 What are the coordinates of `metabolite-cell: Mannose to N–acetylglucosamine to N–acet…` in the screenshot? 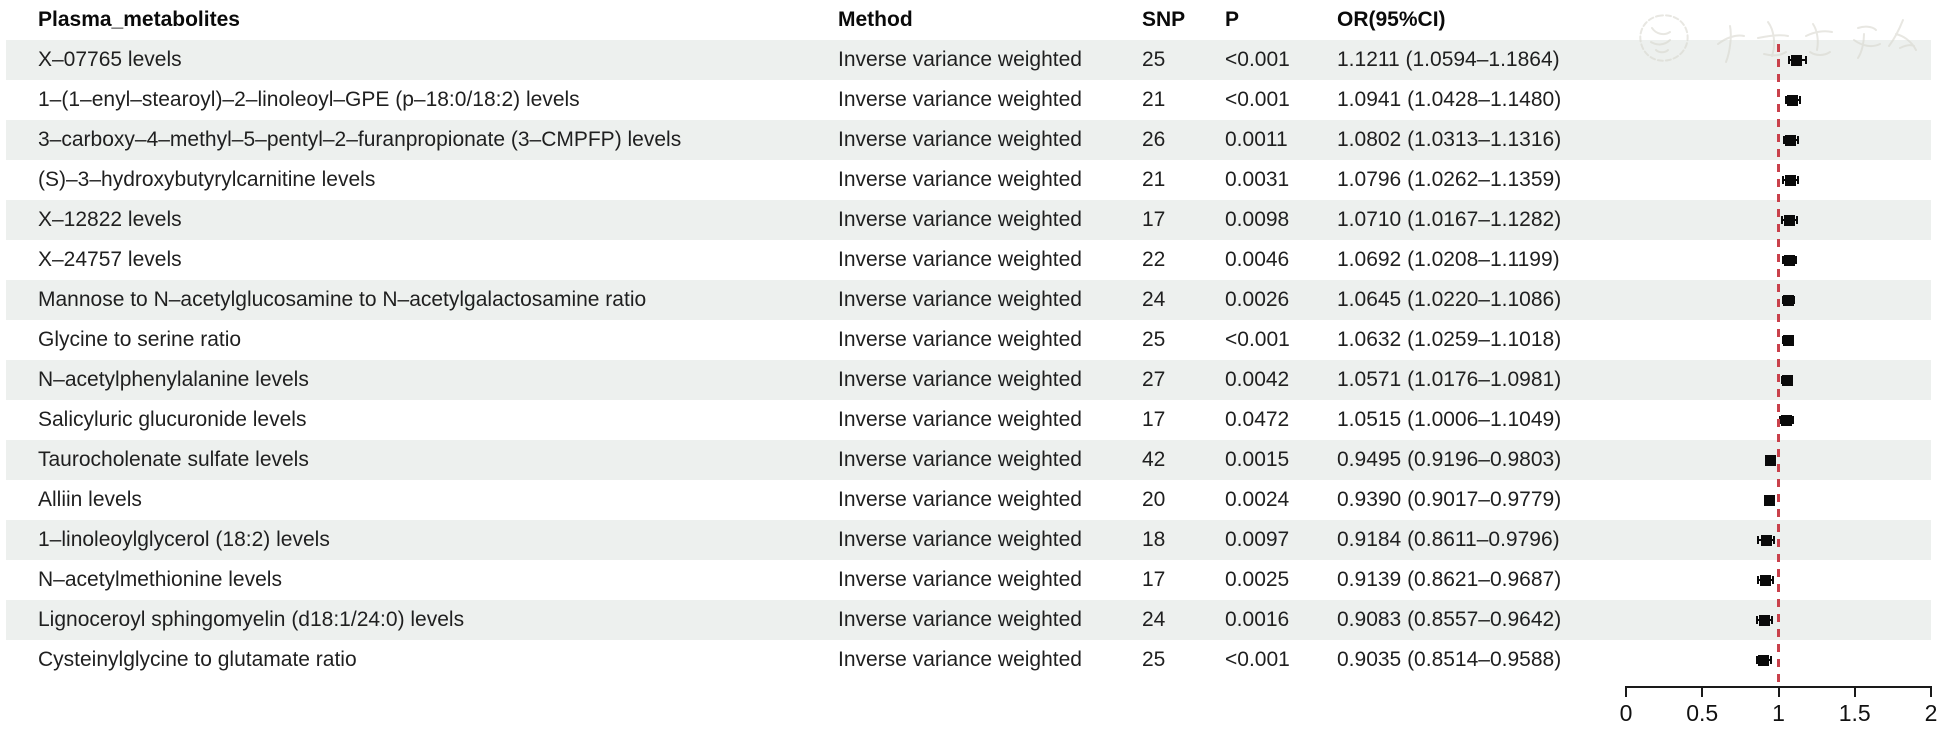 It's located at (342, 299).